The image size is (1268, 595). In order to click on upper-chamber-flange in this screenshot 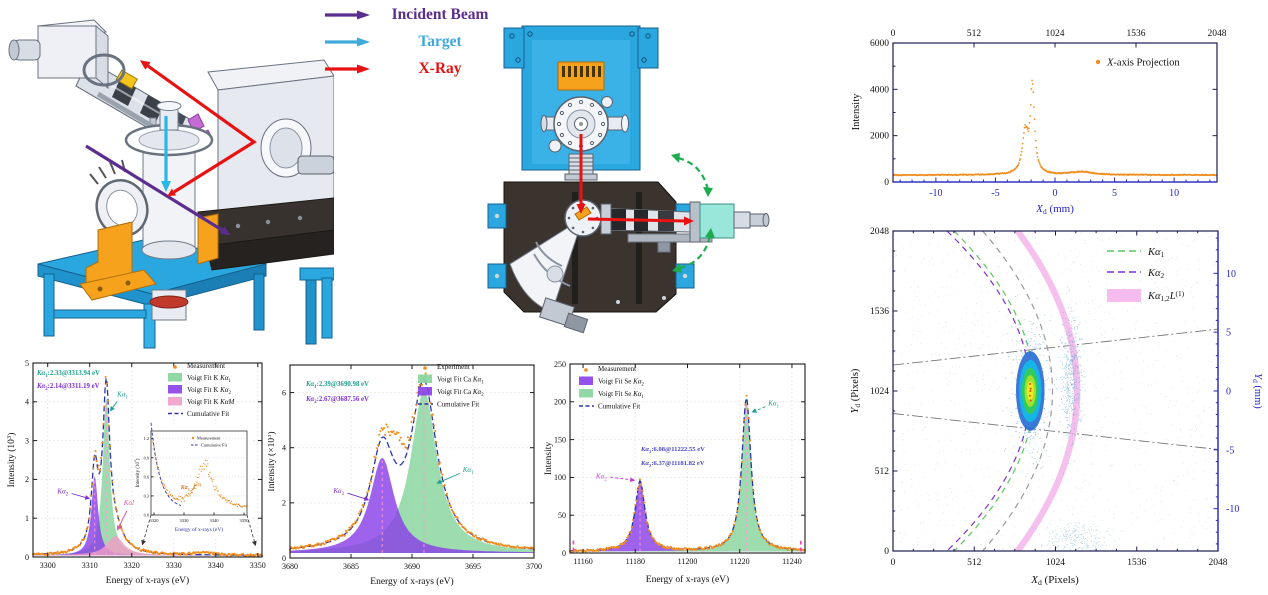, I will do `click(584, 124)`.